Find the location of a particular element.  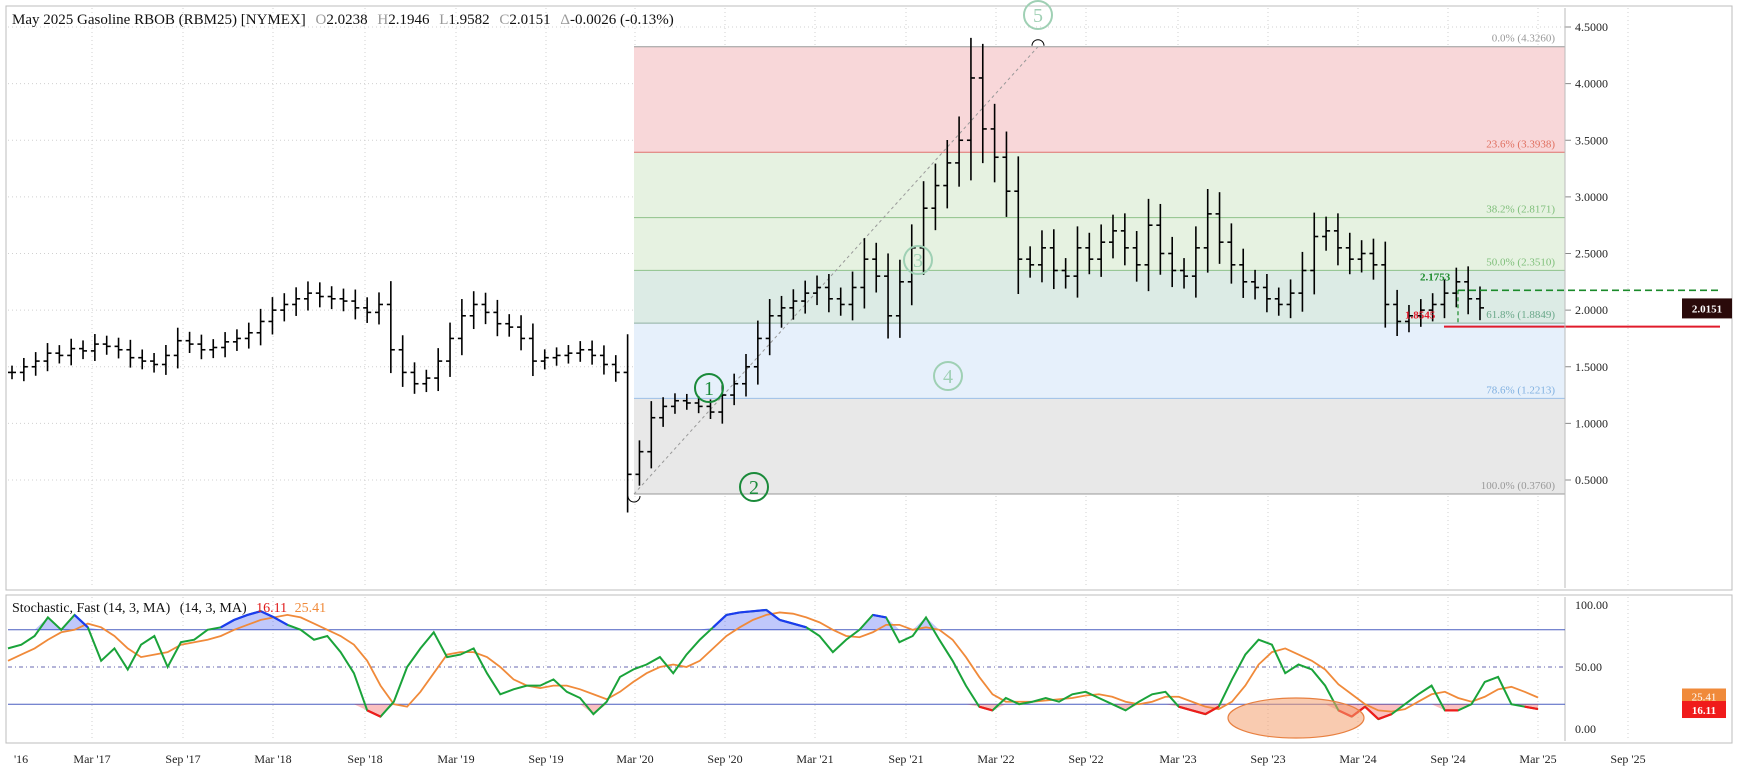

wave-count-label: 2 is located at coordinates (754, 488).